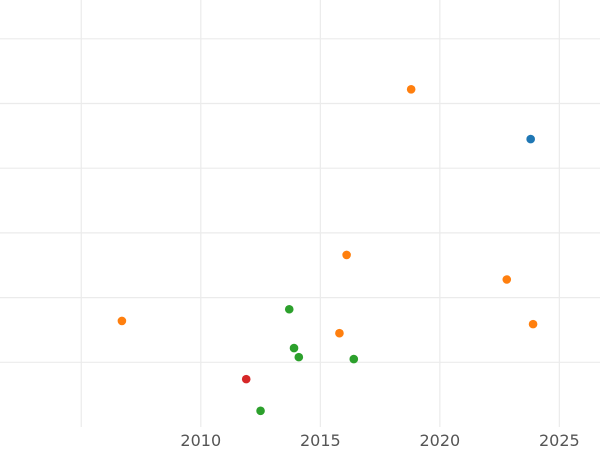 The image size is (600, 450). Describe the element at coordinates (379, 440) in the screenshot. I see `x-axis-ticks: 2010 2015 2020 2025` at that location.